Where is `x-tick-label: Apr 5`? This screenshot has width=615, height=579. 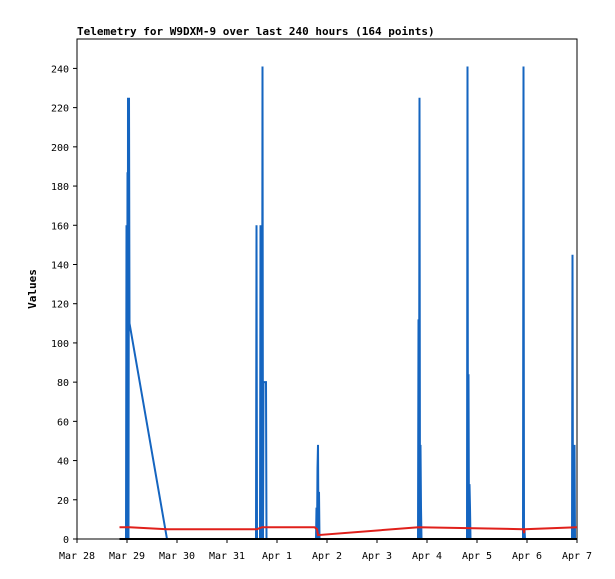 x-tick-label: Apr 5 is located at coordinates (477, 556).